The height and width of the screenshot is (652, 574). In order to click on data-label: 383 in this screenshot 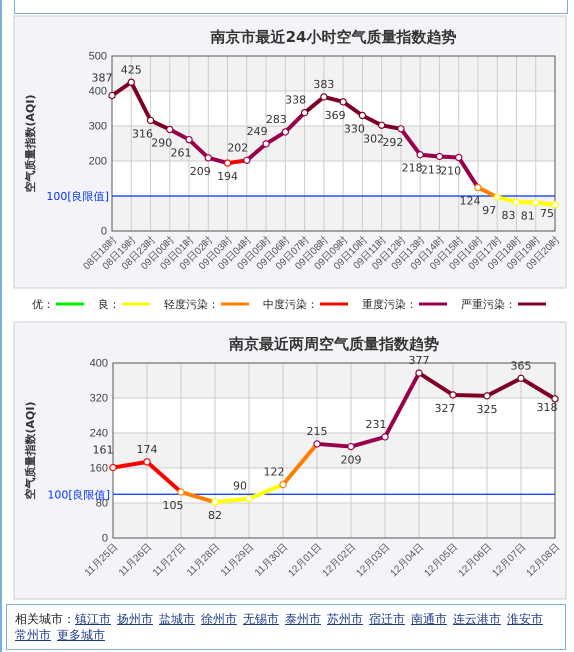, I will do `click(323, 84)`.